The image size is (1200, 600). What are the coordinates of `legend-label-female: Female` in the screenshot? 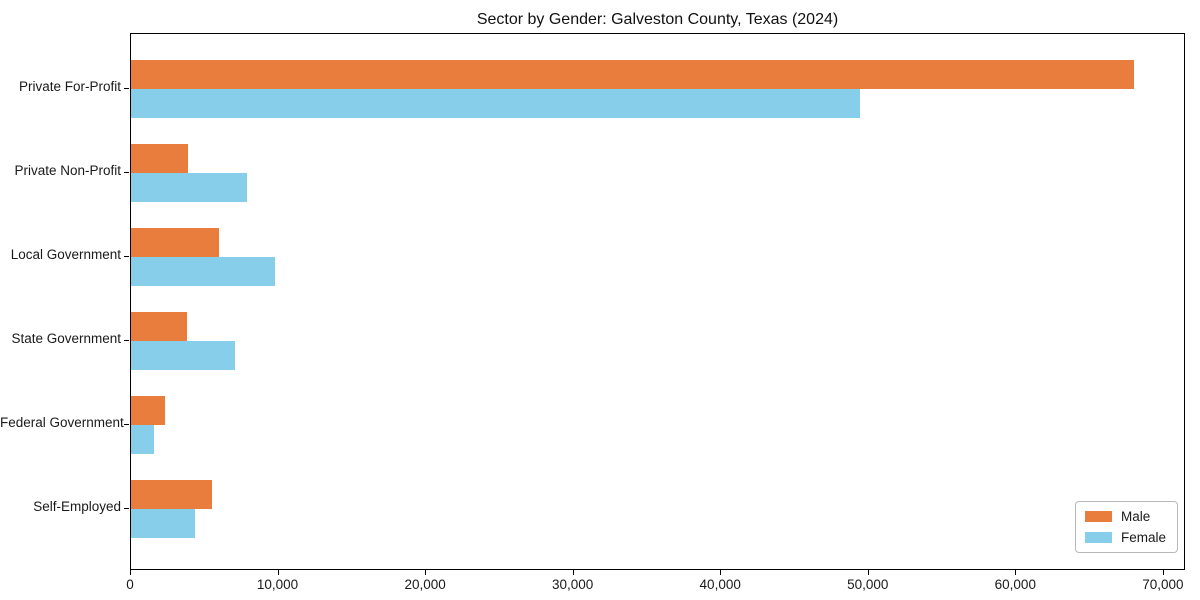 It's located at (1143, 537).